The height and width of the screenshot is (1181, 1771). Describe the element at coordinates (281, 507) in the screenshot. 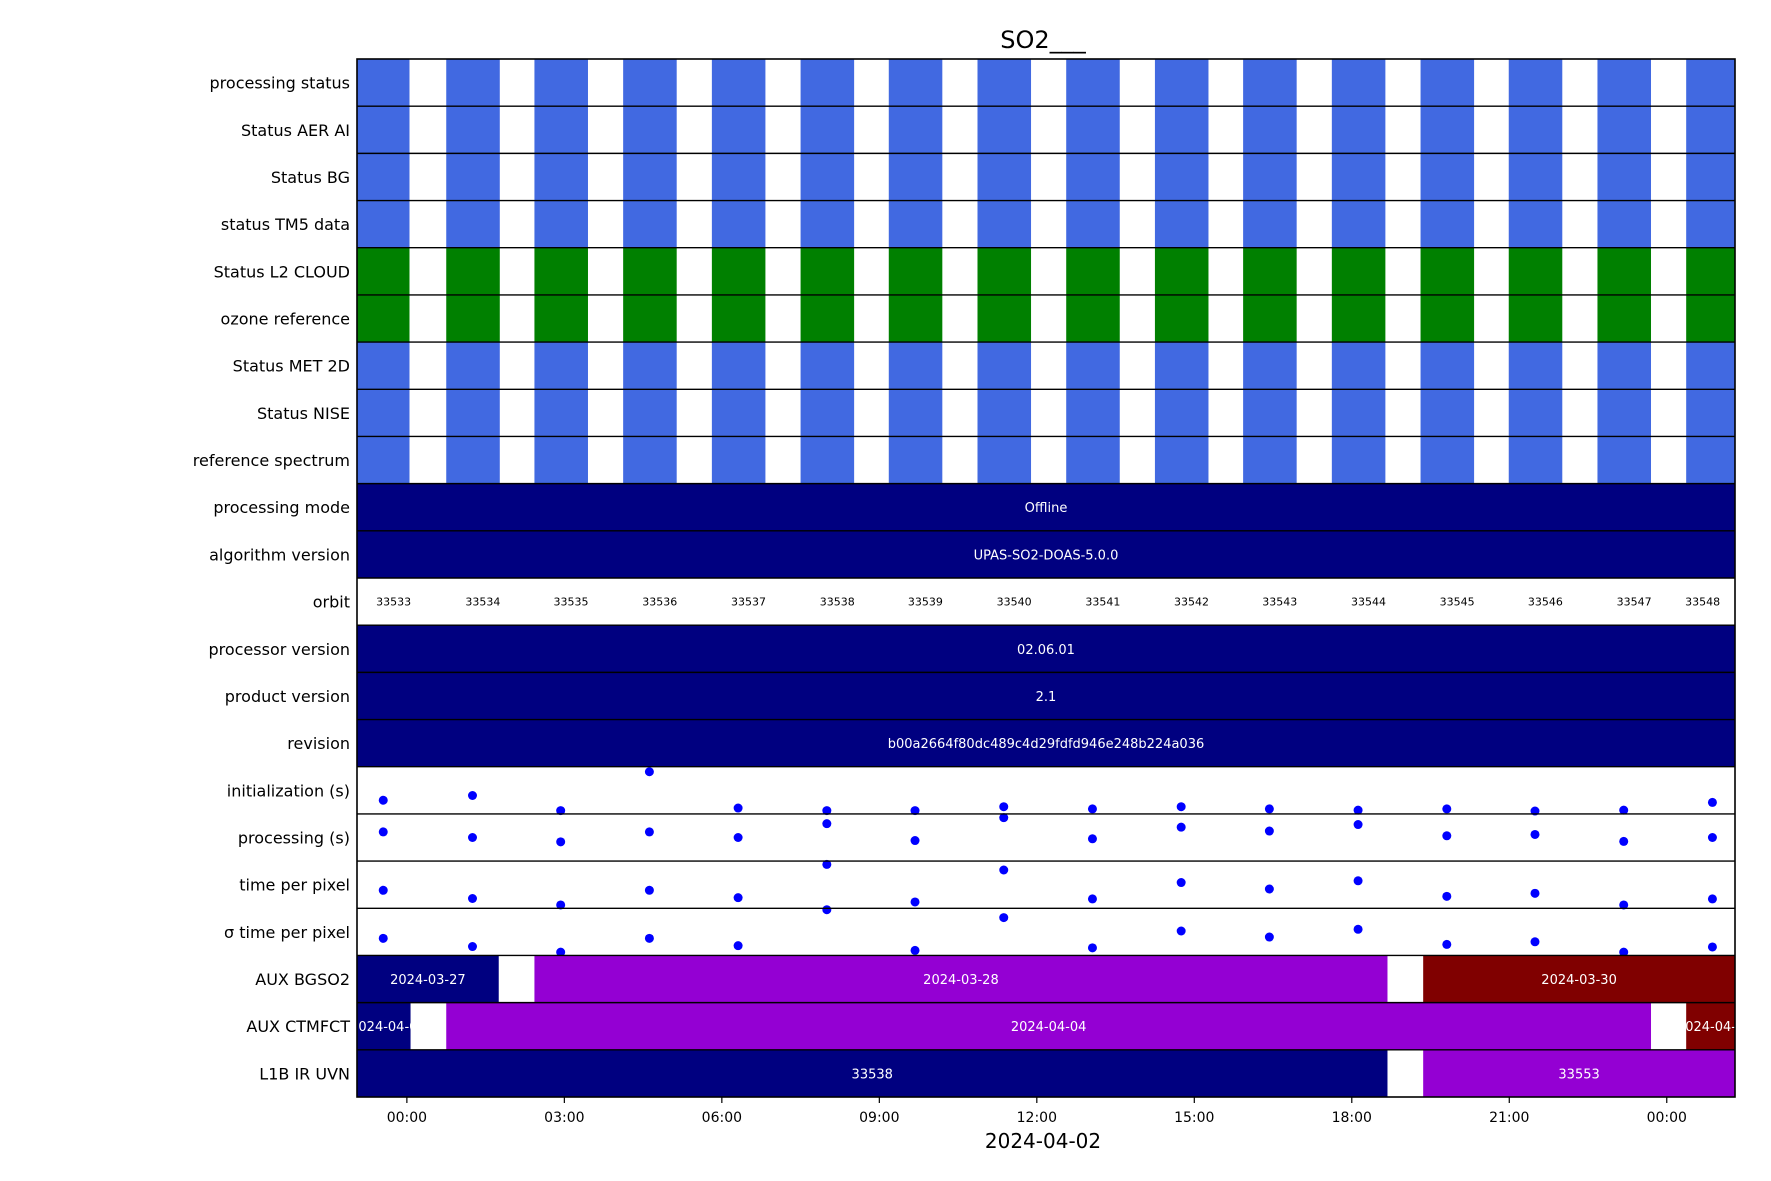

I see `row-label: processing mode` at that location.